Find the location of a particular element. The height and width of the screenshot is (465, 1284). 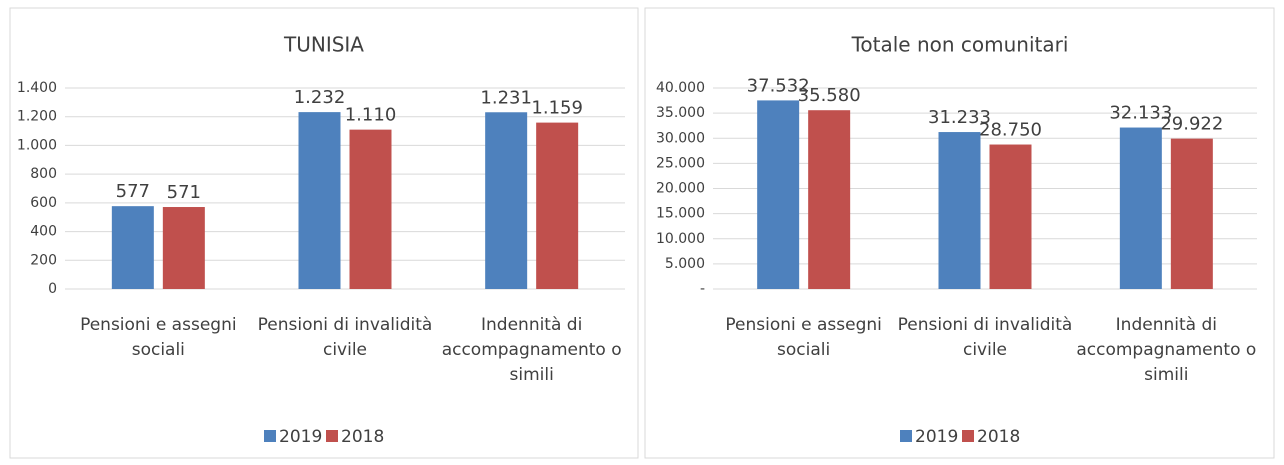

value-label: 571 is located at coordinates (184, 192).